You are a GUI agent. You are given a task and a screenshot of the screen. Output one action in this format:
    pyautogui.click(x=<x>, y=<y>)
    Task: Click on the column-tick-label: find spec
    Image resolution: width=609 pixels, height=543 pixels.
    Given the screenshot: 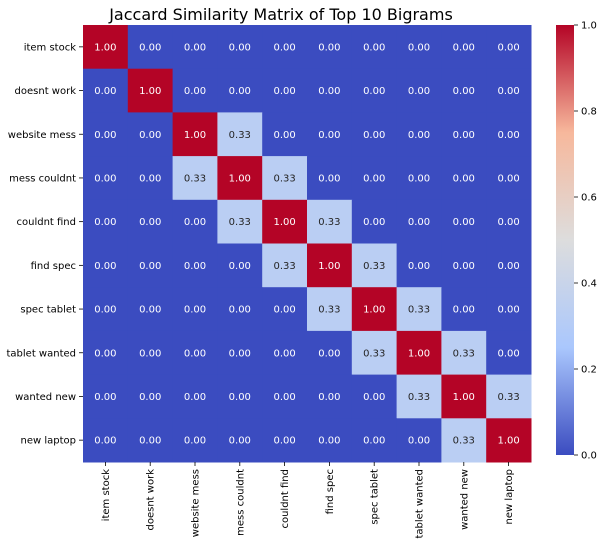 What is the action you would take?
    pyautogui.click(x=330, y=491)
    